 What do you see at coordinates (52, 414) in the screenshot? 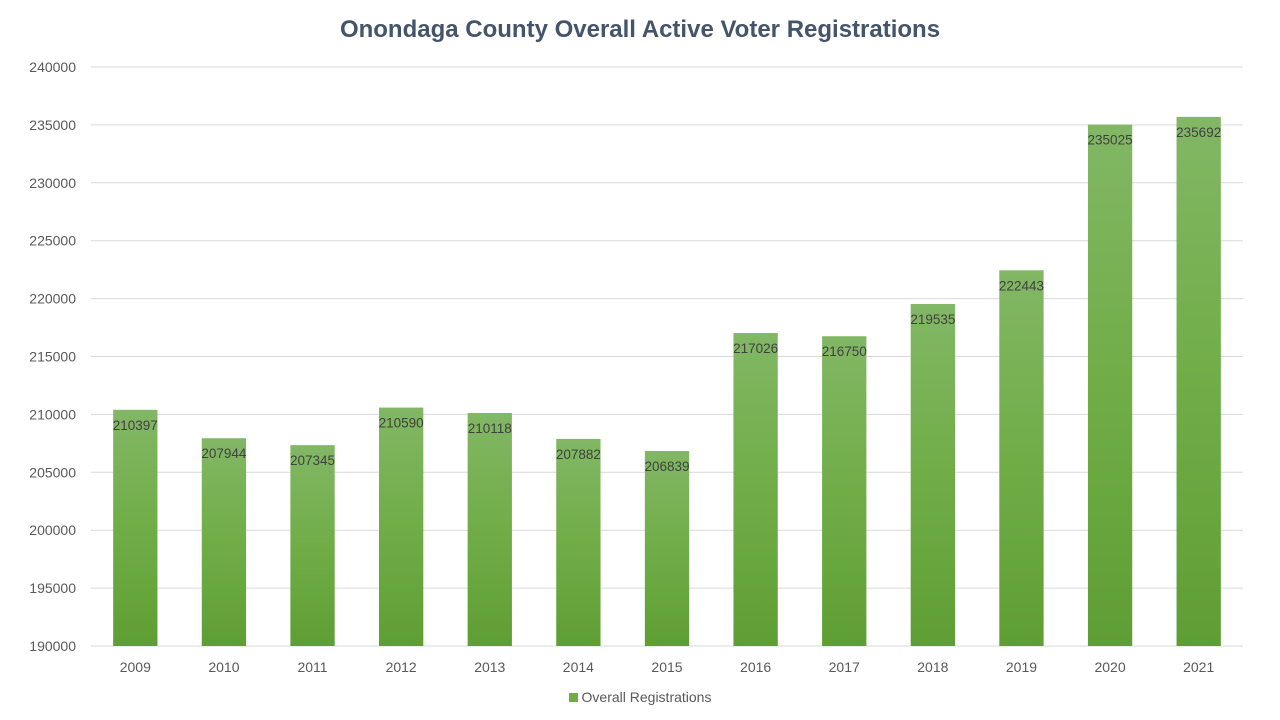
I see `y-tick-label: 210000` at bounding box center [52, 414].